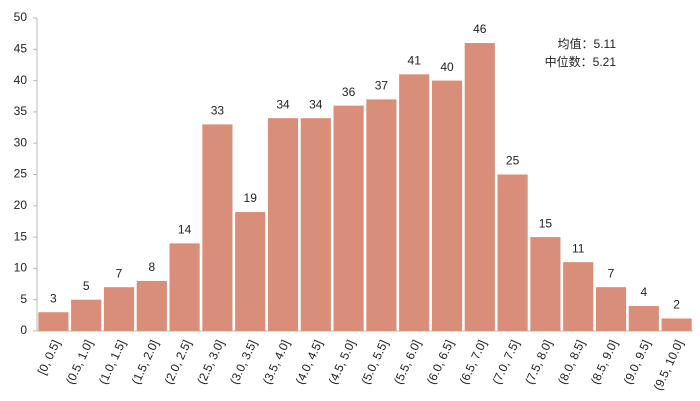 The width and height of the screenshot is (700, 401). What do you see at coordinates (546, 223) in the screenshot?
I see `value-label: 15` at bounding box center [546, 223].